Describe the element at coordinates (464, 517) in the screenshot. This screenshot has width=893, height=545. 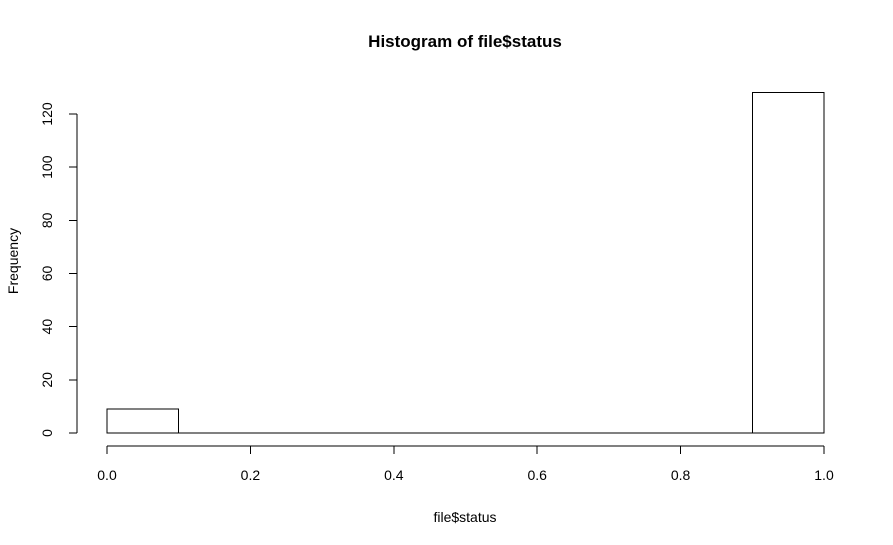
I see `x-axis-label: file$status` at that location.